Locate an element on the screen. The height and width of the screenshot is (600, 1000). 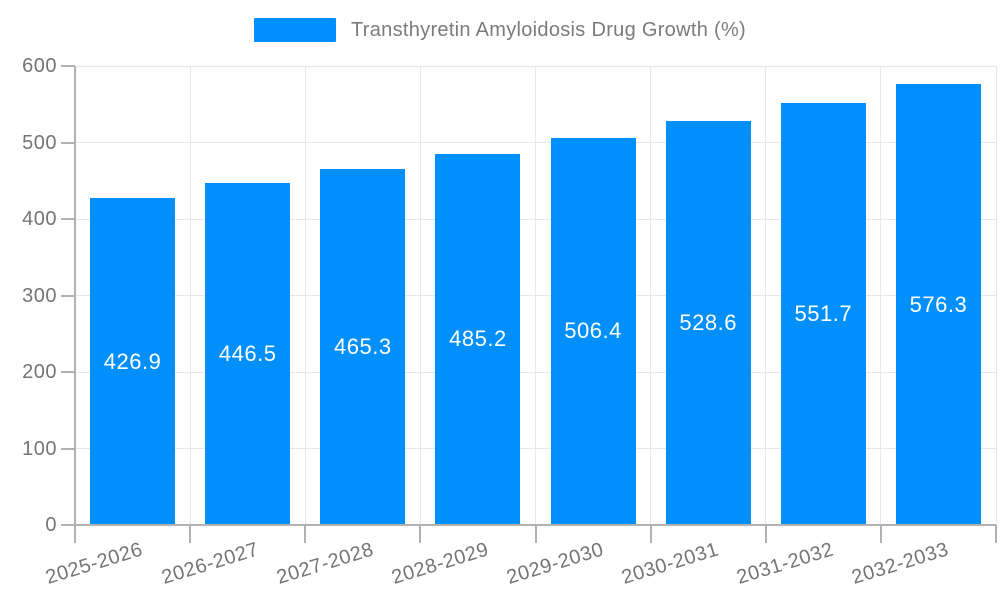
y-axis-tick-label: 300 is located at coordinates (39, 295).